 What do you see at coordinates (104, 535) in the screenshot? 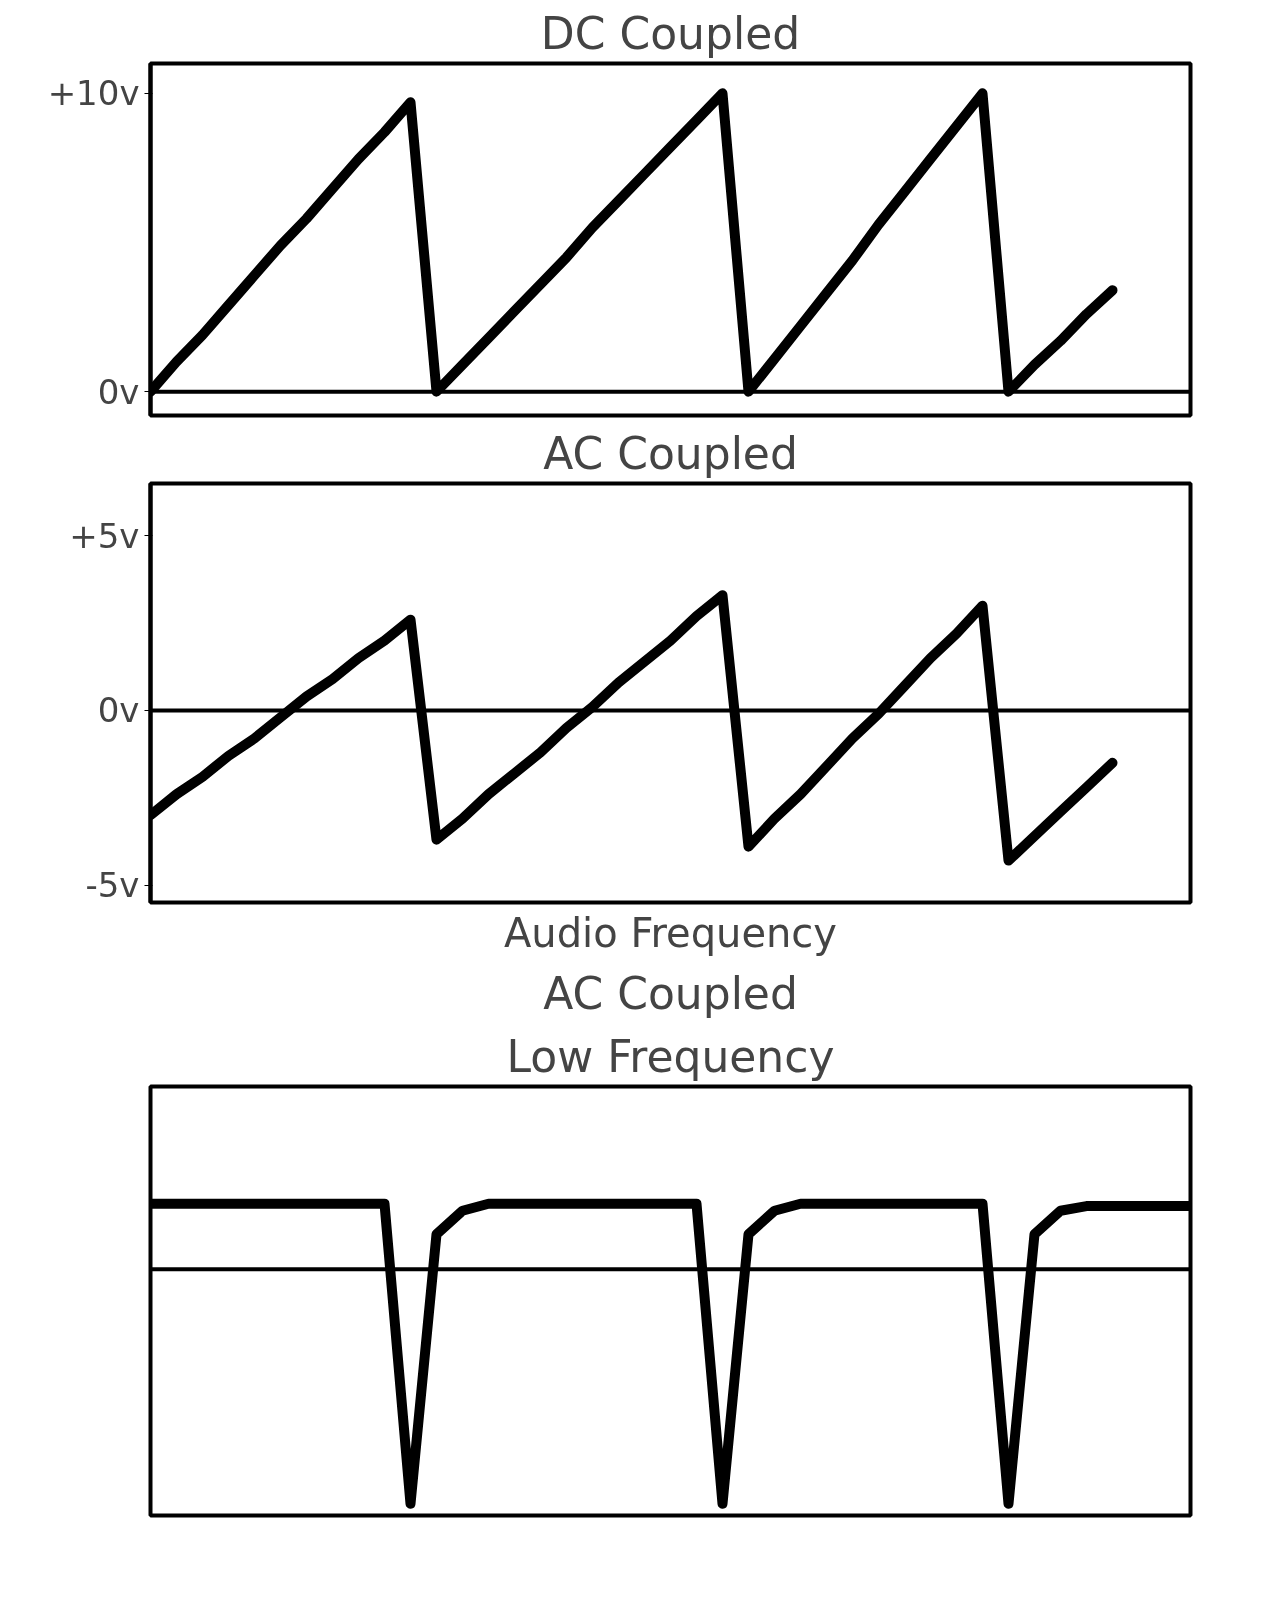
I see `y-tick-label: +5v` at bounding box center [104, 535].